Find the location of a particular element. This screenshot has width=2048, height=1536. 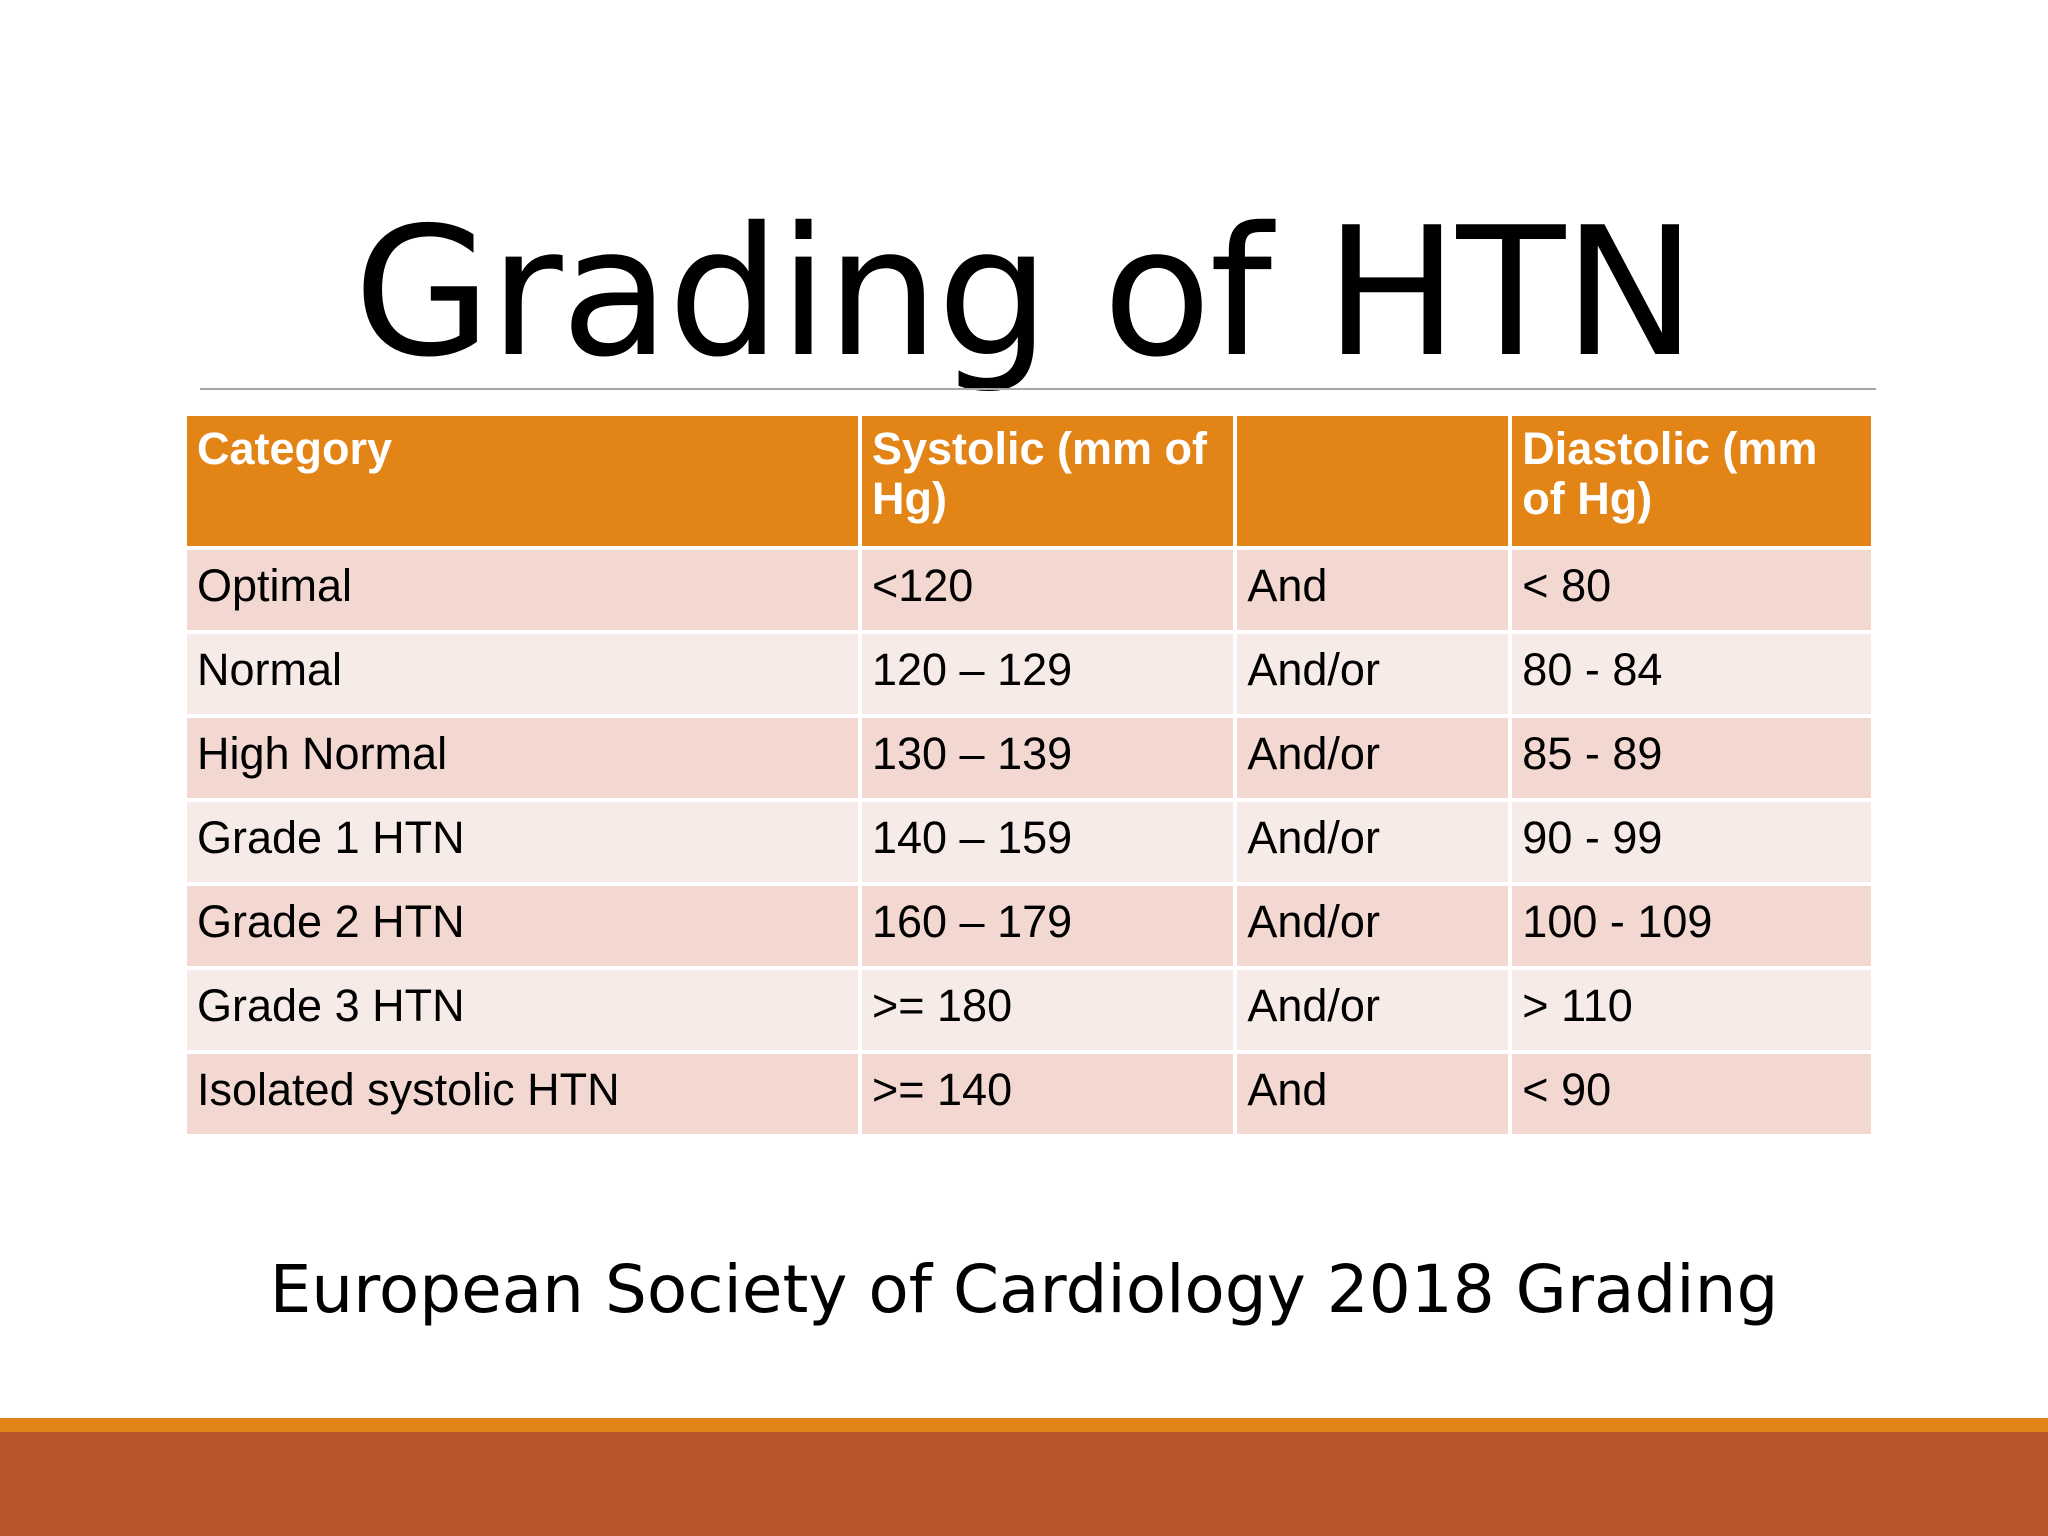

table-row: Optimal <120 And < 80 is located at coordinates (1029, 590).